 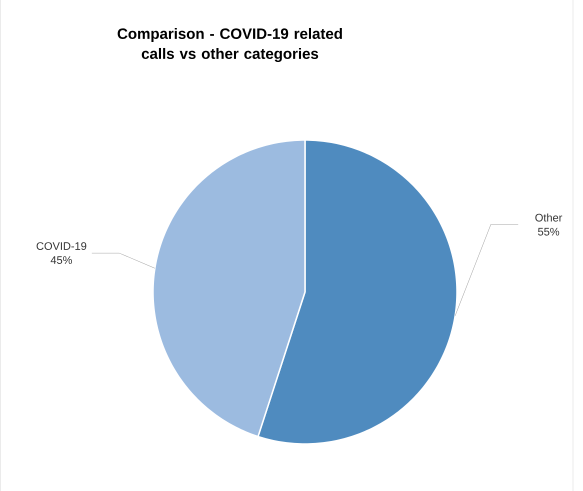 What do you see at coordinates (549, 232) in the screenshot?
I see `data-label: 55%` at bounding box center [549, 232].